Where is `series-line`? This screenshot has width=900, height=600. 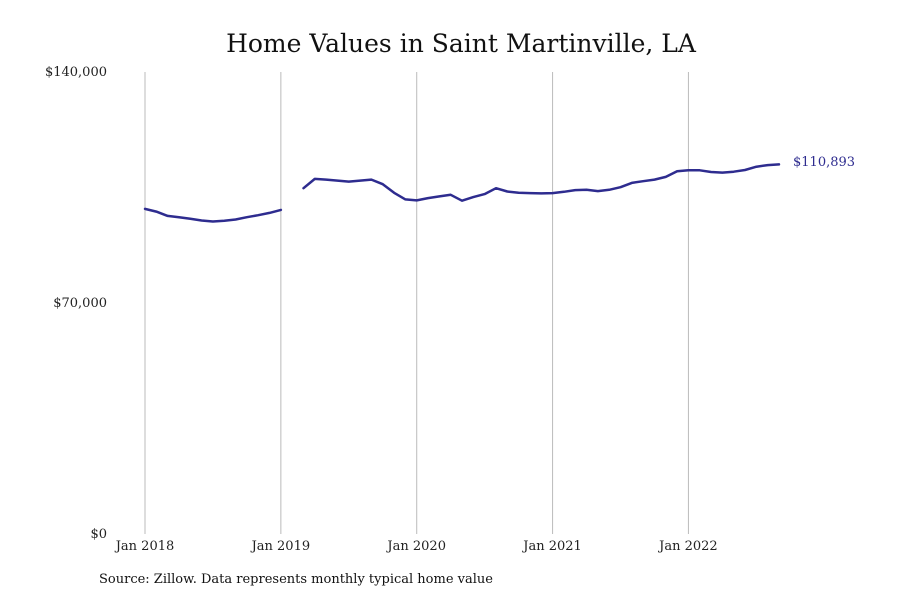
series-line is located at coordinates (462, 193).